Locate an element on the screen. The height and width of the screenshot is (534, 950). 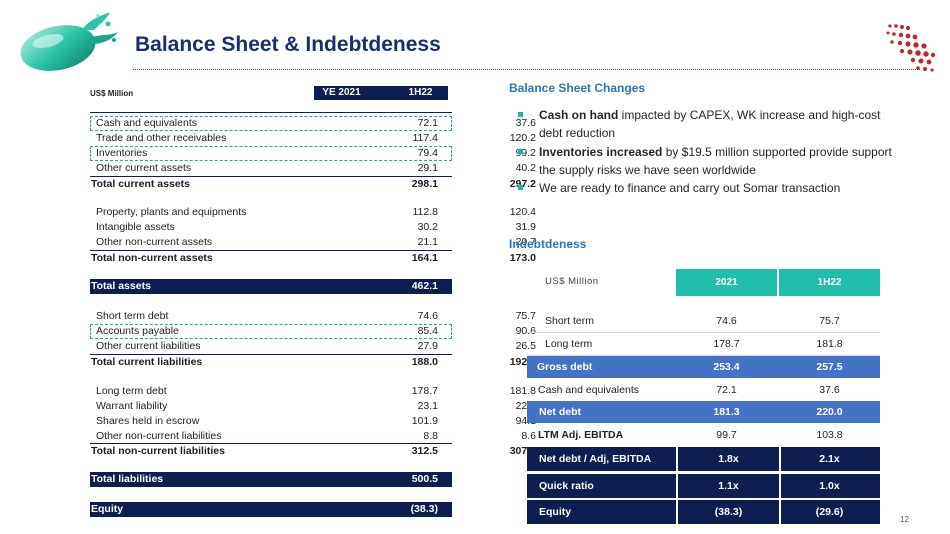
row-value-ye2021: 500.5 is located at coordinates (424, 479).